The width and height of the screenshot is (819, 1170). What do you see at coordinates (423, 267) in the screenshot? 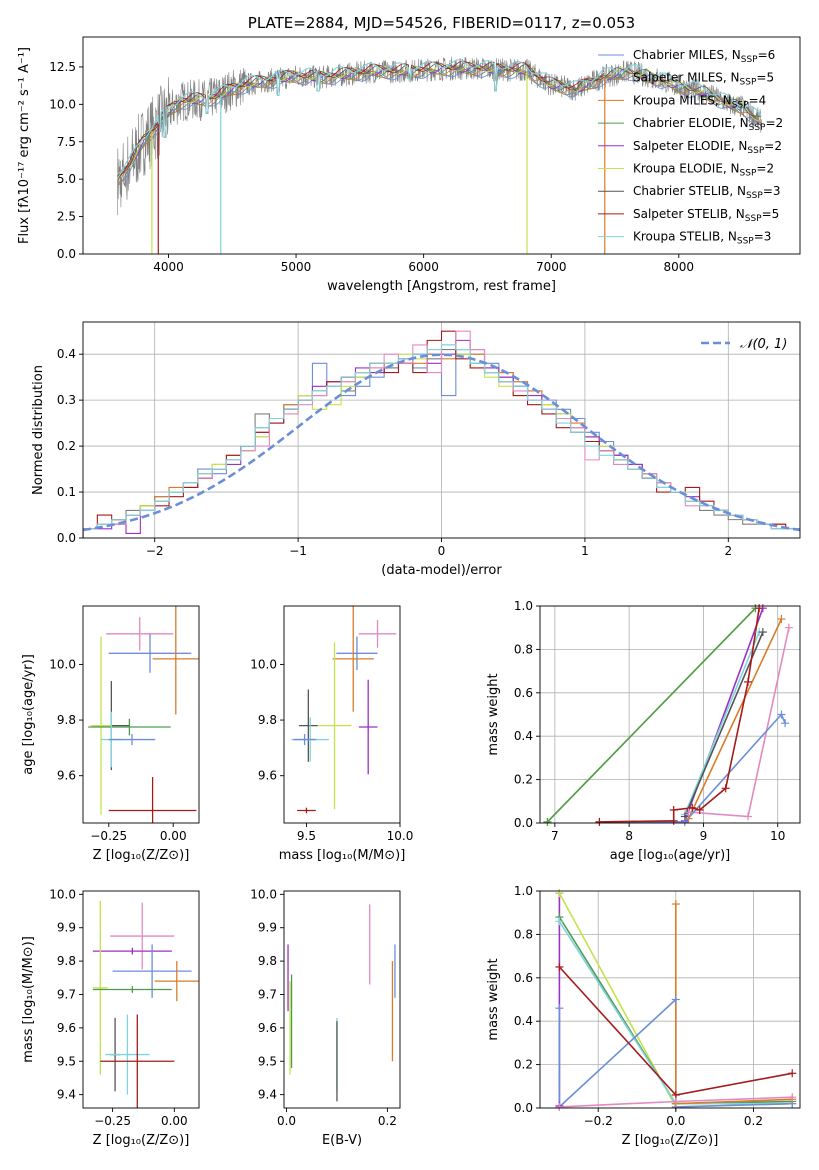
I see `x-tick-label: 6000` at bounding box center [423, 267].